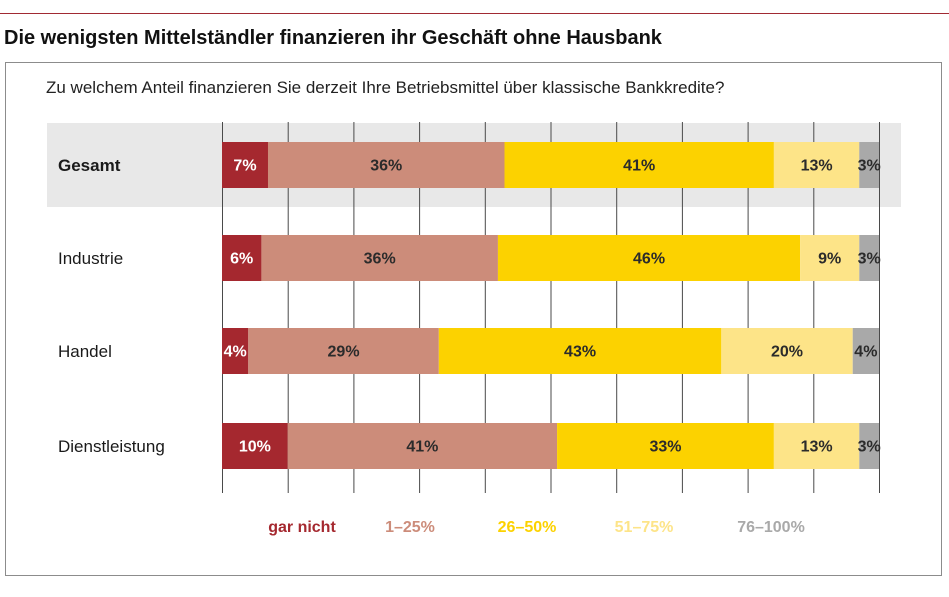 The image size is (949, 597). I want to click on data-label-dienstleistung-series-4: 3%, so click(869, 447).